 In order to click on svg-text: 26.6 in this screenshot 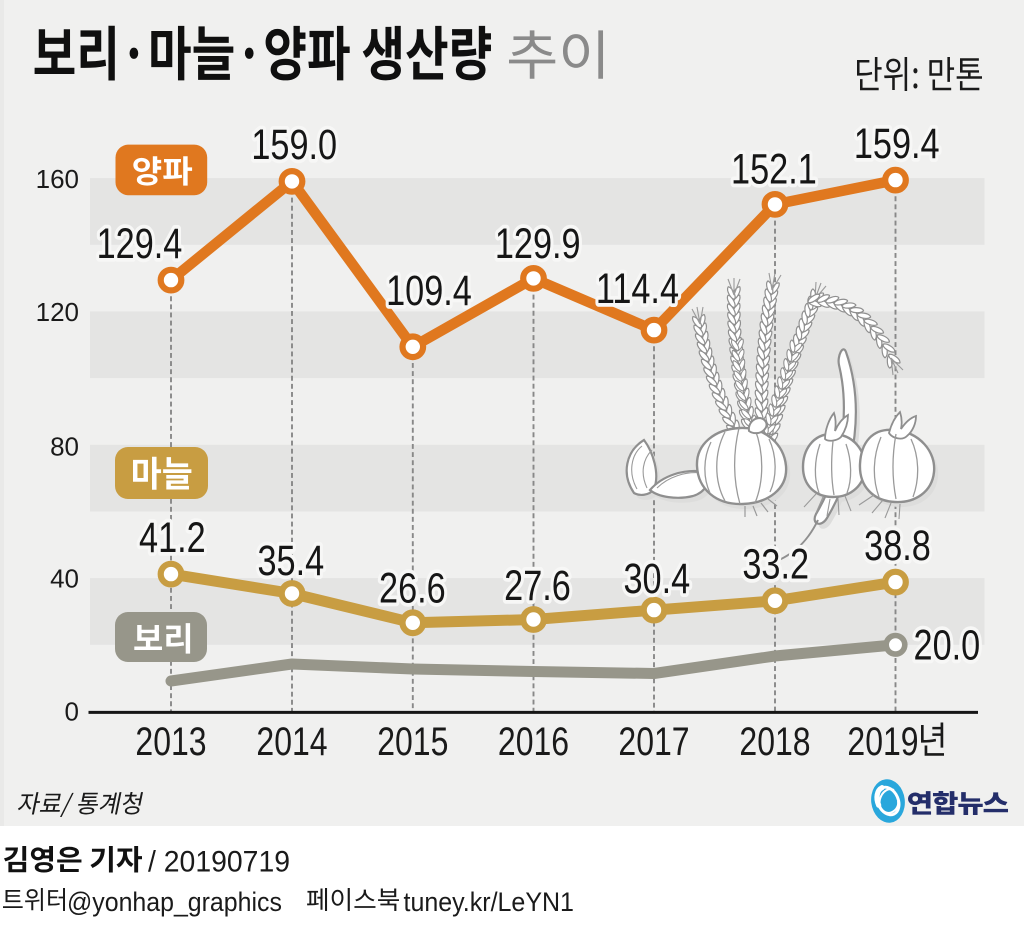, I will do `click(412, 588)`.